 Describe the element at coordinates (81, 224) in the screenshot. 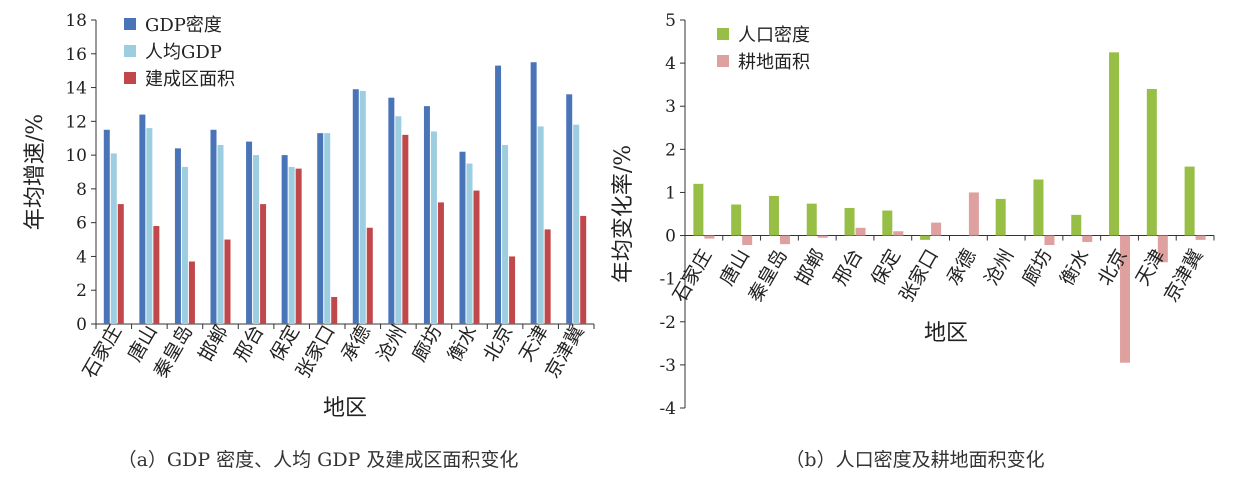

I see `y-tick-label: 6` at that location.